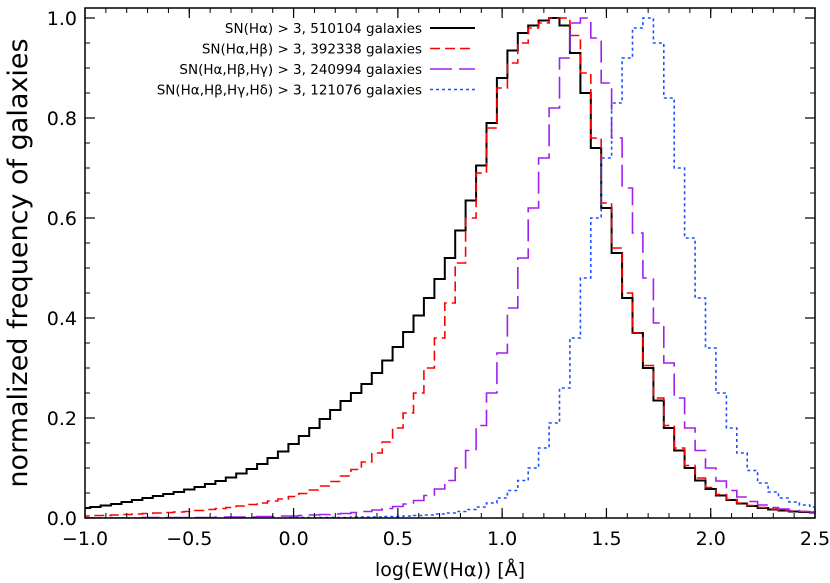 The height and width of the screenshot is (583, 830). What do you see at coordinates (606, 539) in the screenshot?
I see `x-tick-label: 1.5` at bounding box center [606, 539].